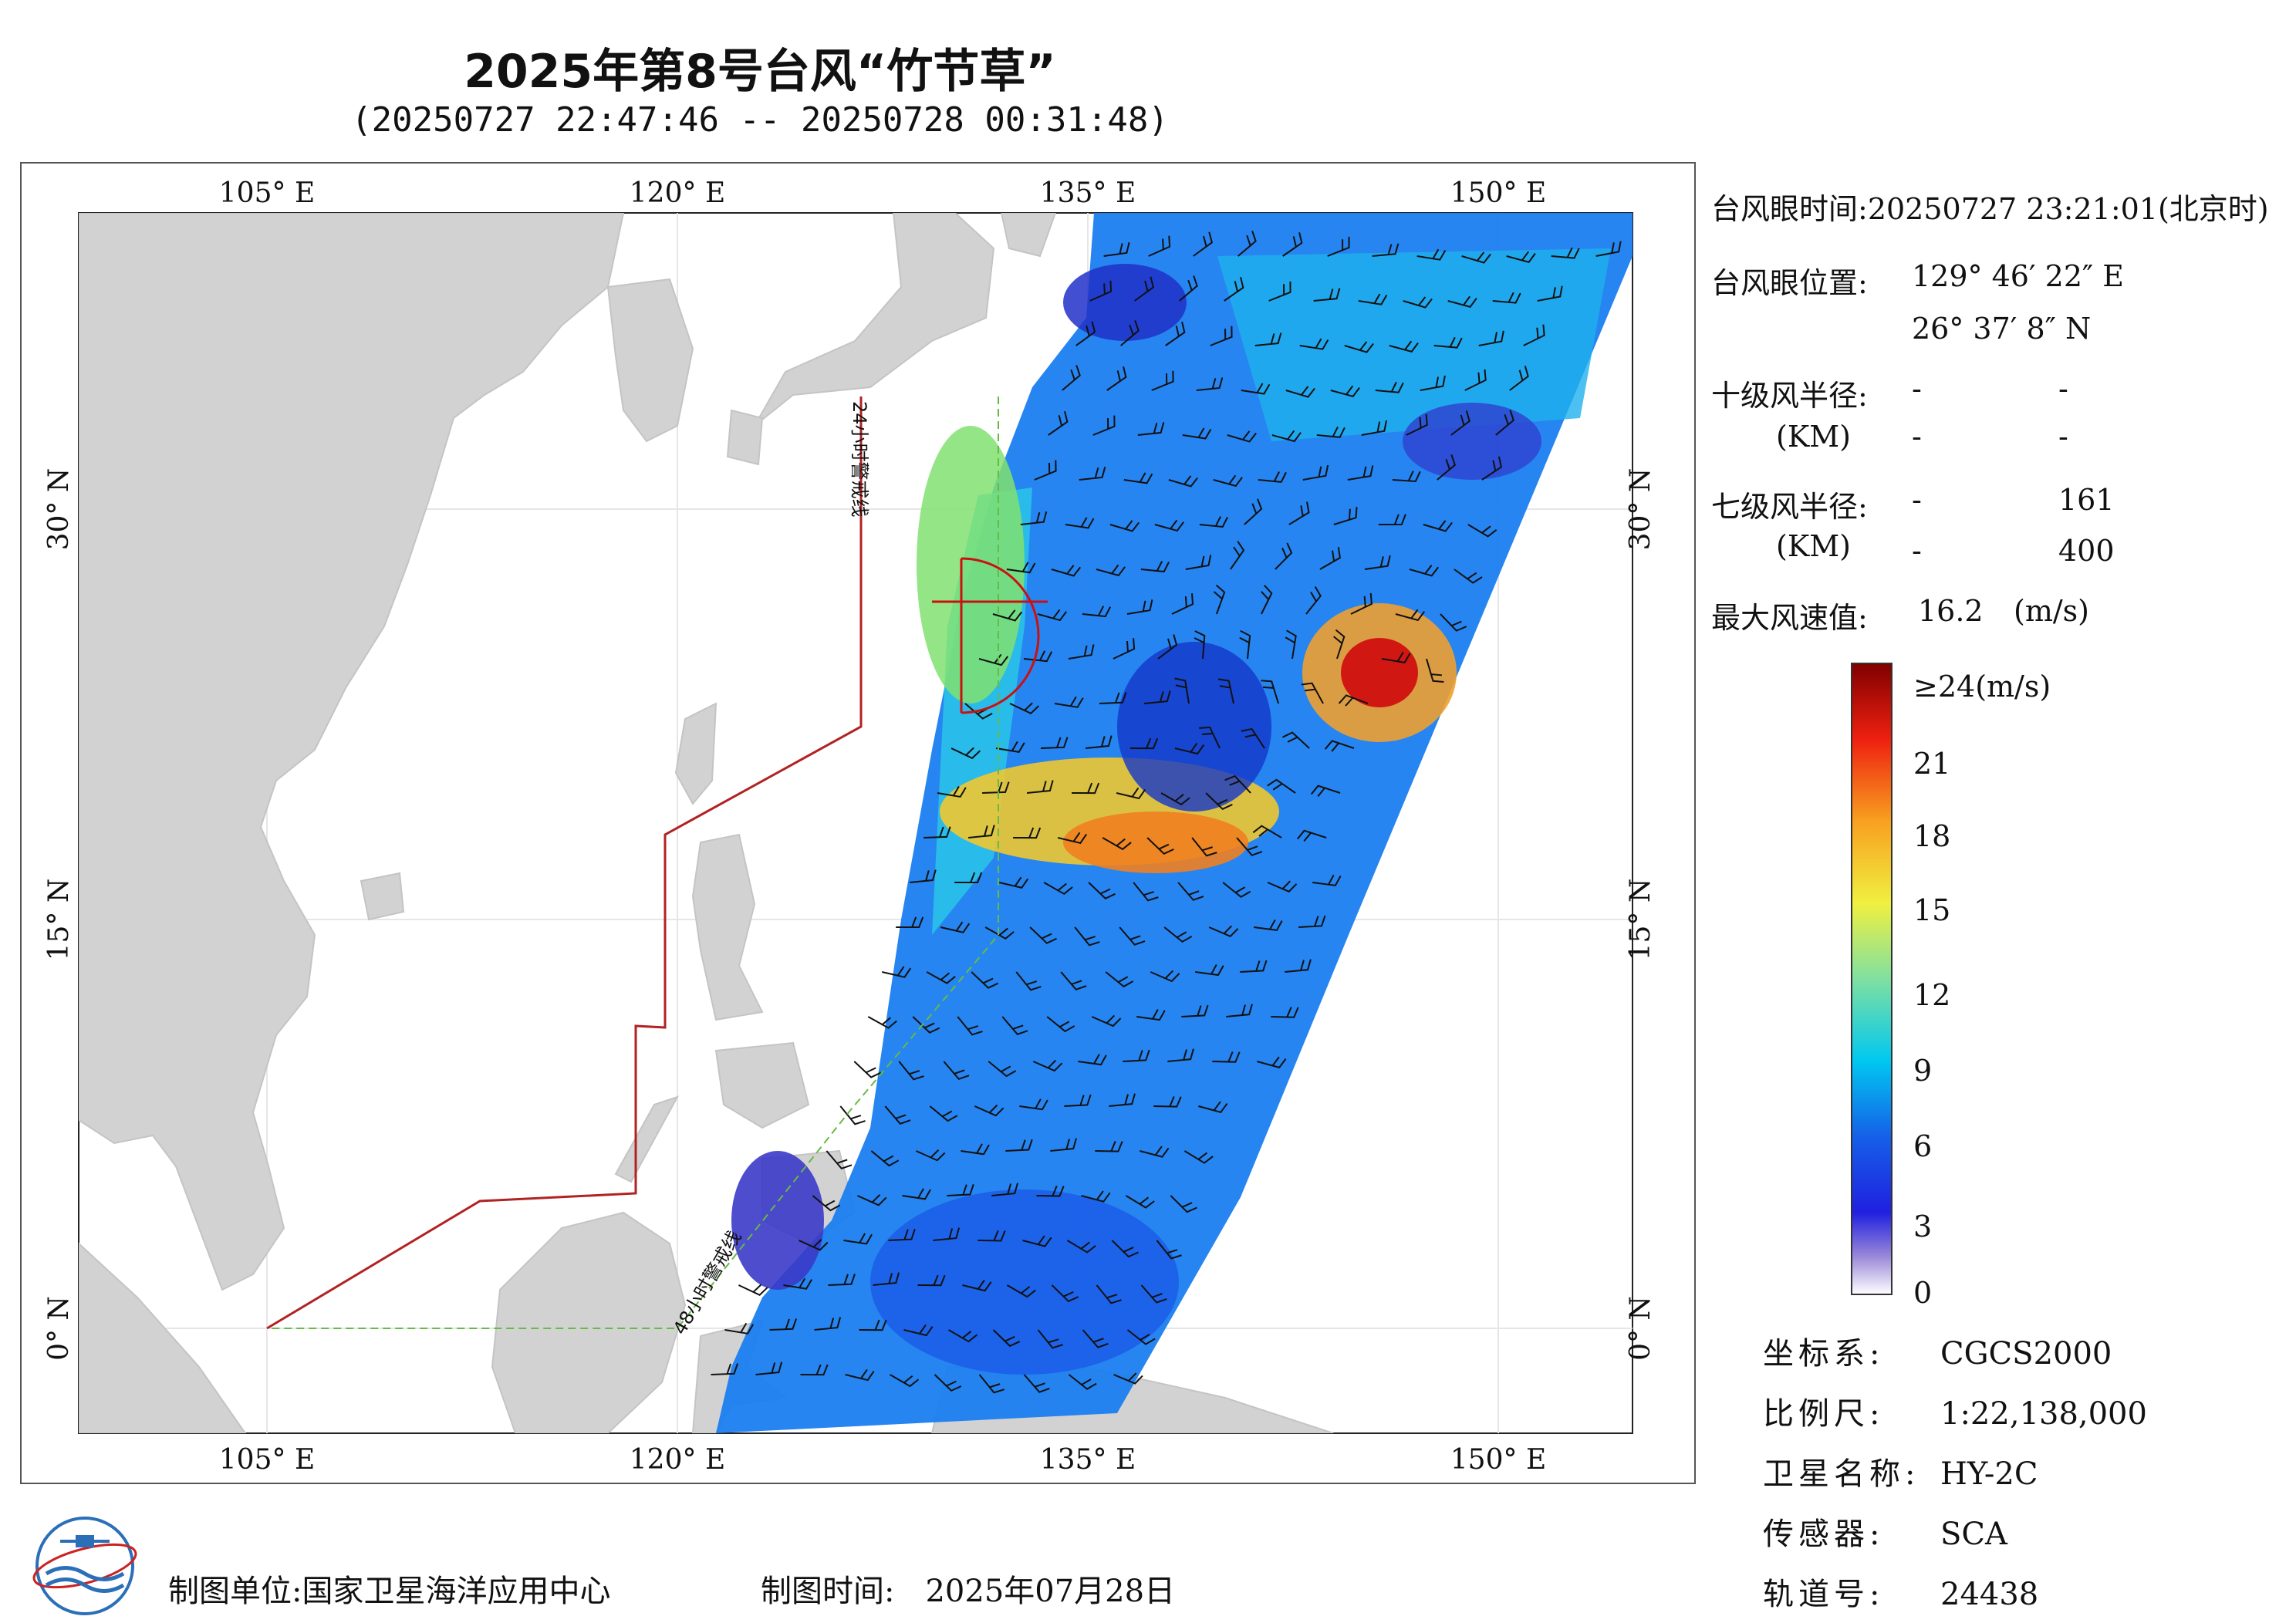 This screenshot has width=2296, height=1623. Describe the element at coordinates (456, 1591) in the screenshot. I see `maker-value: 国家卫星海洋应用中心` at that location.